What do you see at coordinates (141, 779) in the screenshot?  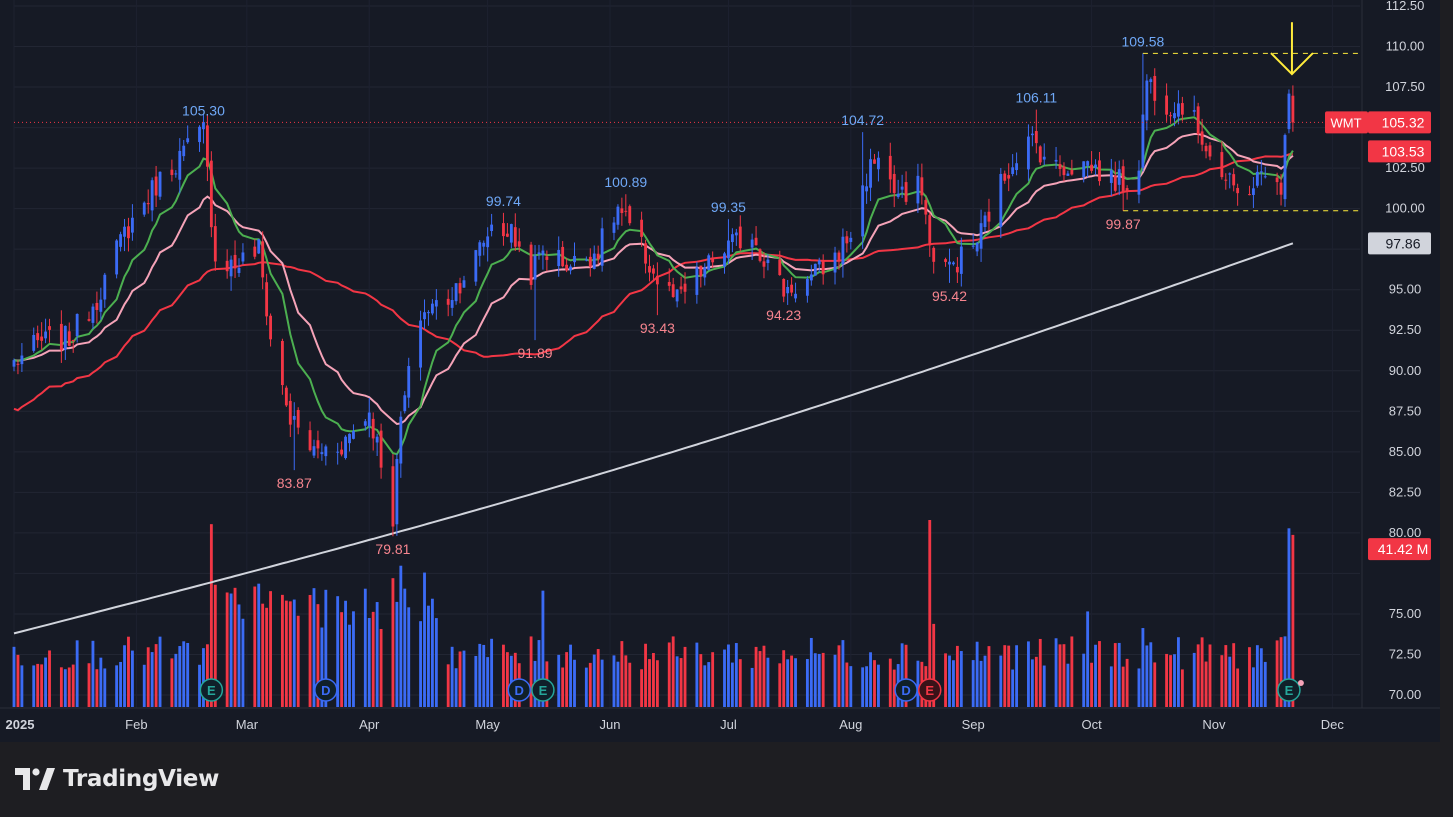 I see `brand-name: TradingView` at bounding box center [141, 779].